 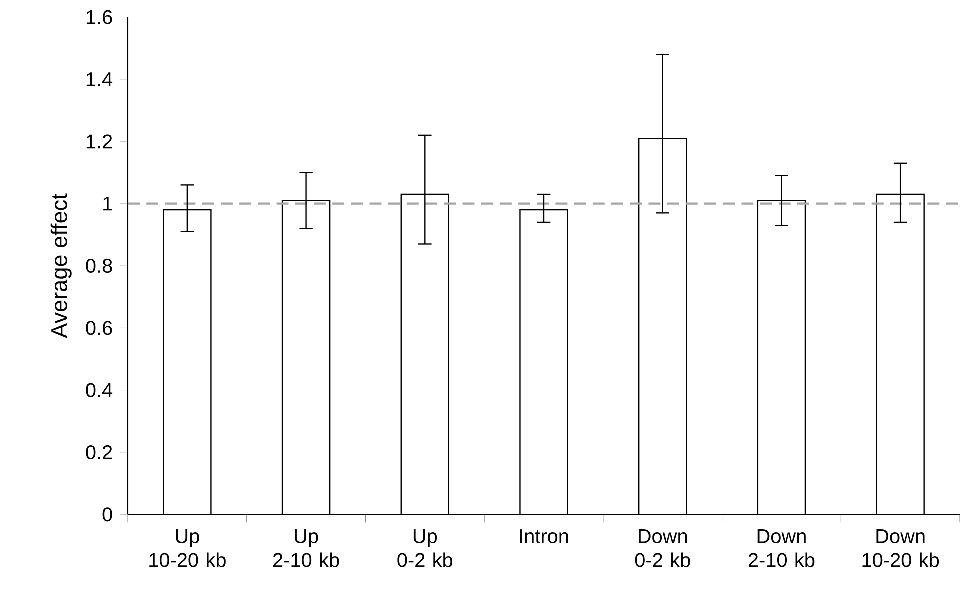 I want to click on y-tick-label: 0.2, so click(x=99, y=452).